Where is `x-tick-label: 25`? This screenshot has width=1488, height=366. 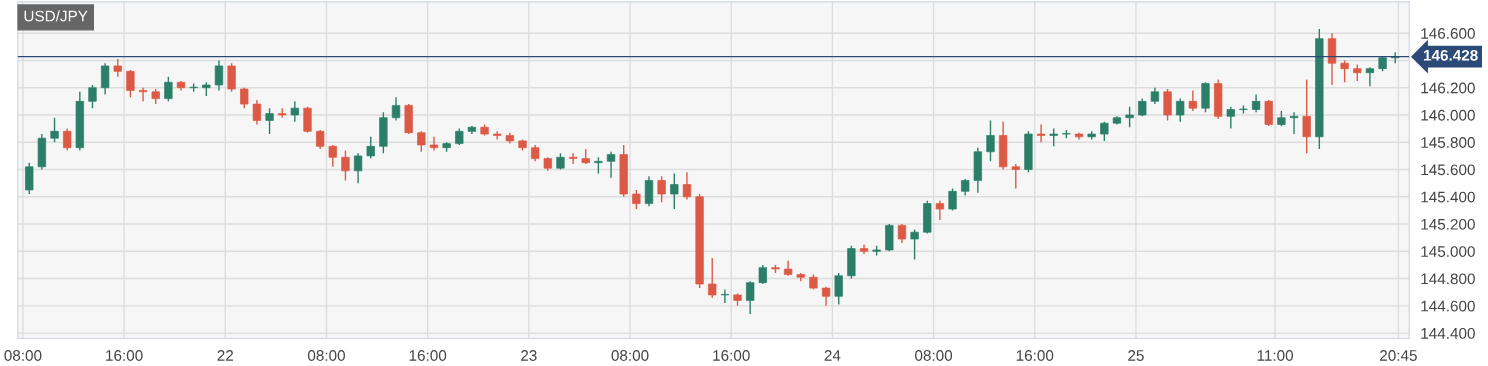 x-tick-label: 25 is located at coordinates (1136, 355).